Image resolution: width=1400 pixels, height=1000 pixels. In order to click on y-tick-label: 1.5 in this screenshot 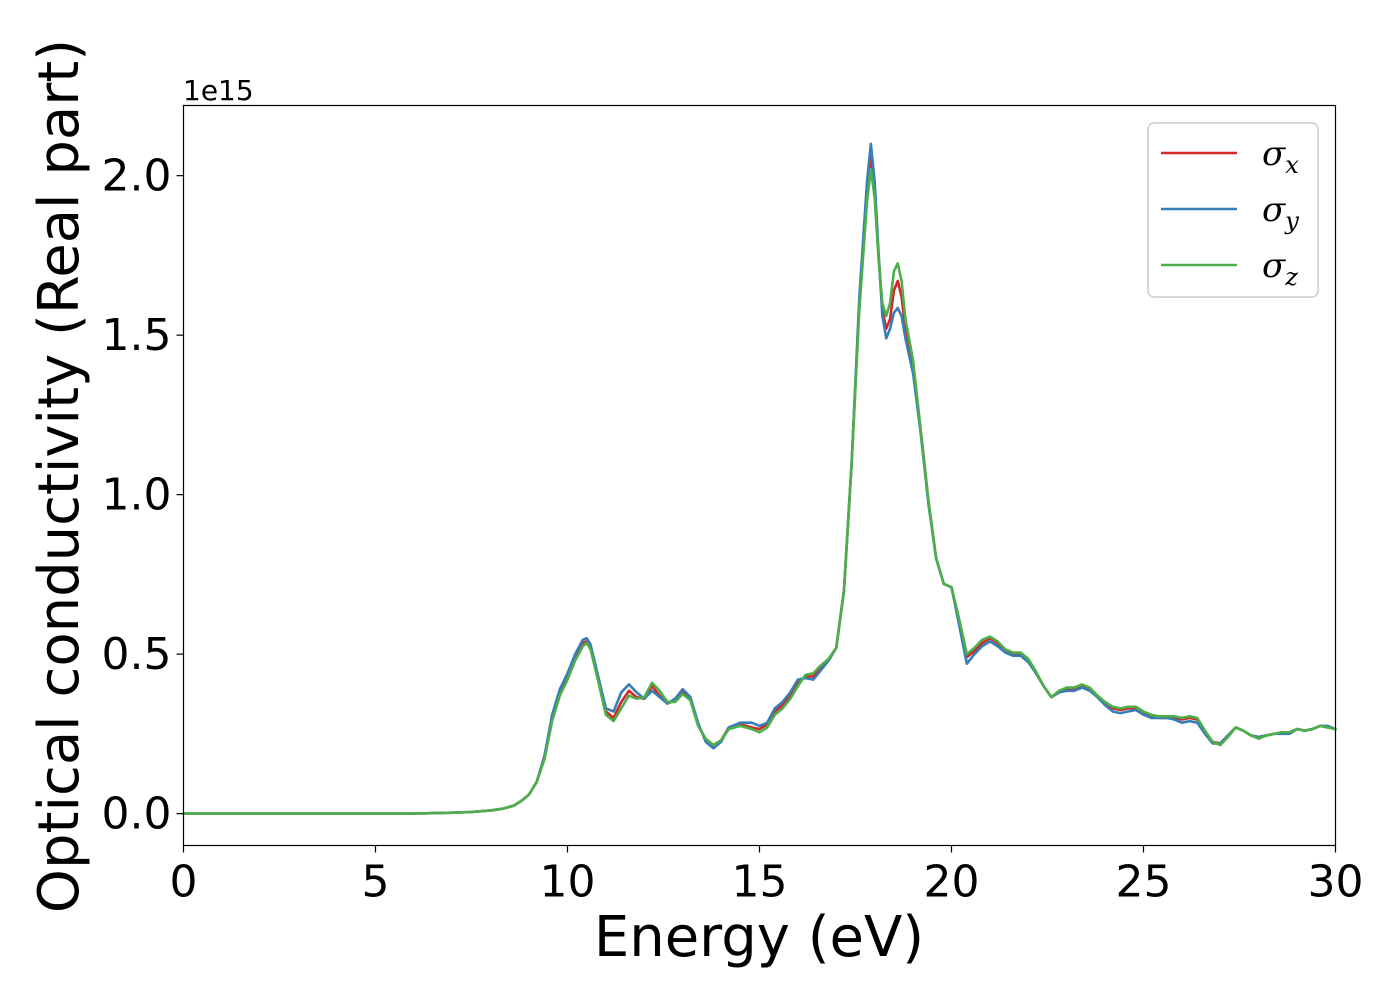, I will do `click(137, 335)`.